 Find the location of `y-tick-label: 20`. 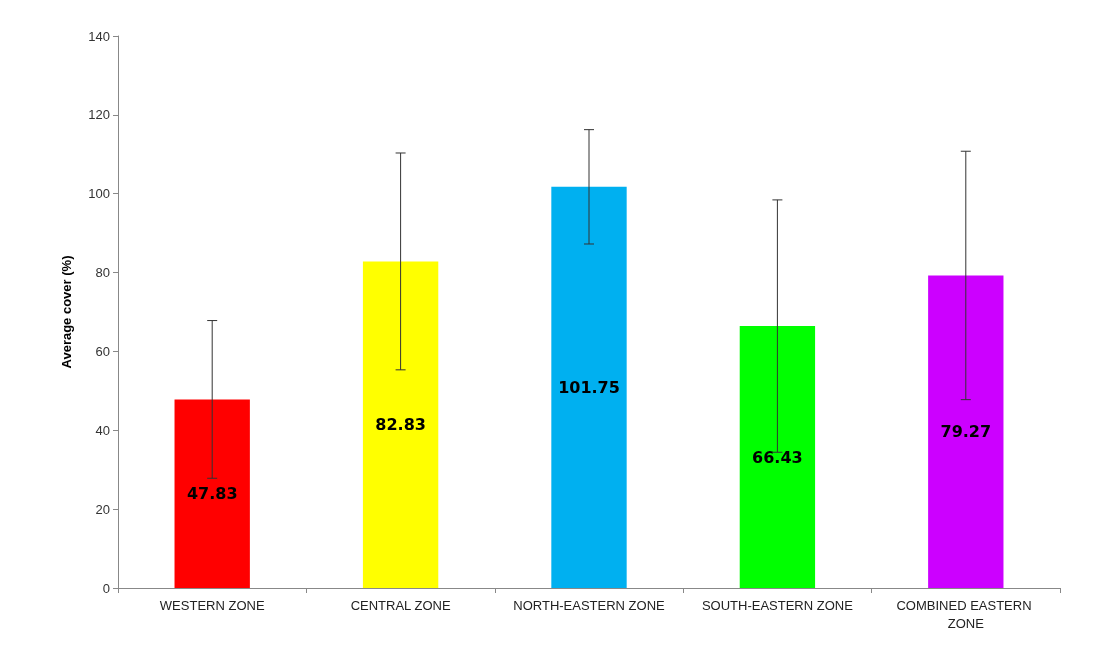

y-tick-label: 20 is located at coordinates (102, 509).